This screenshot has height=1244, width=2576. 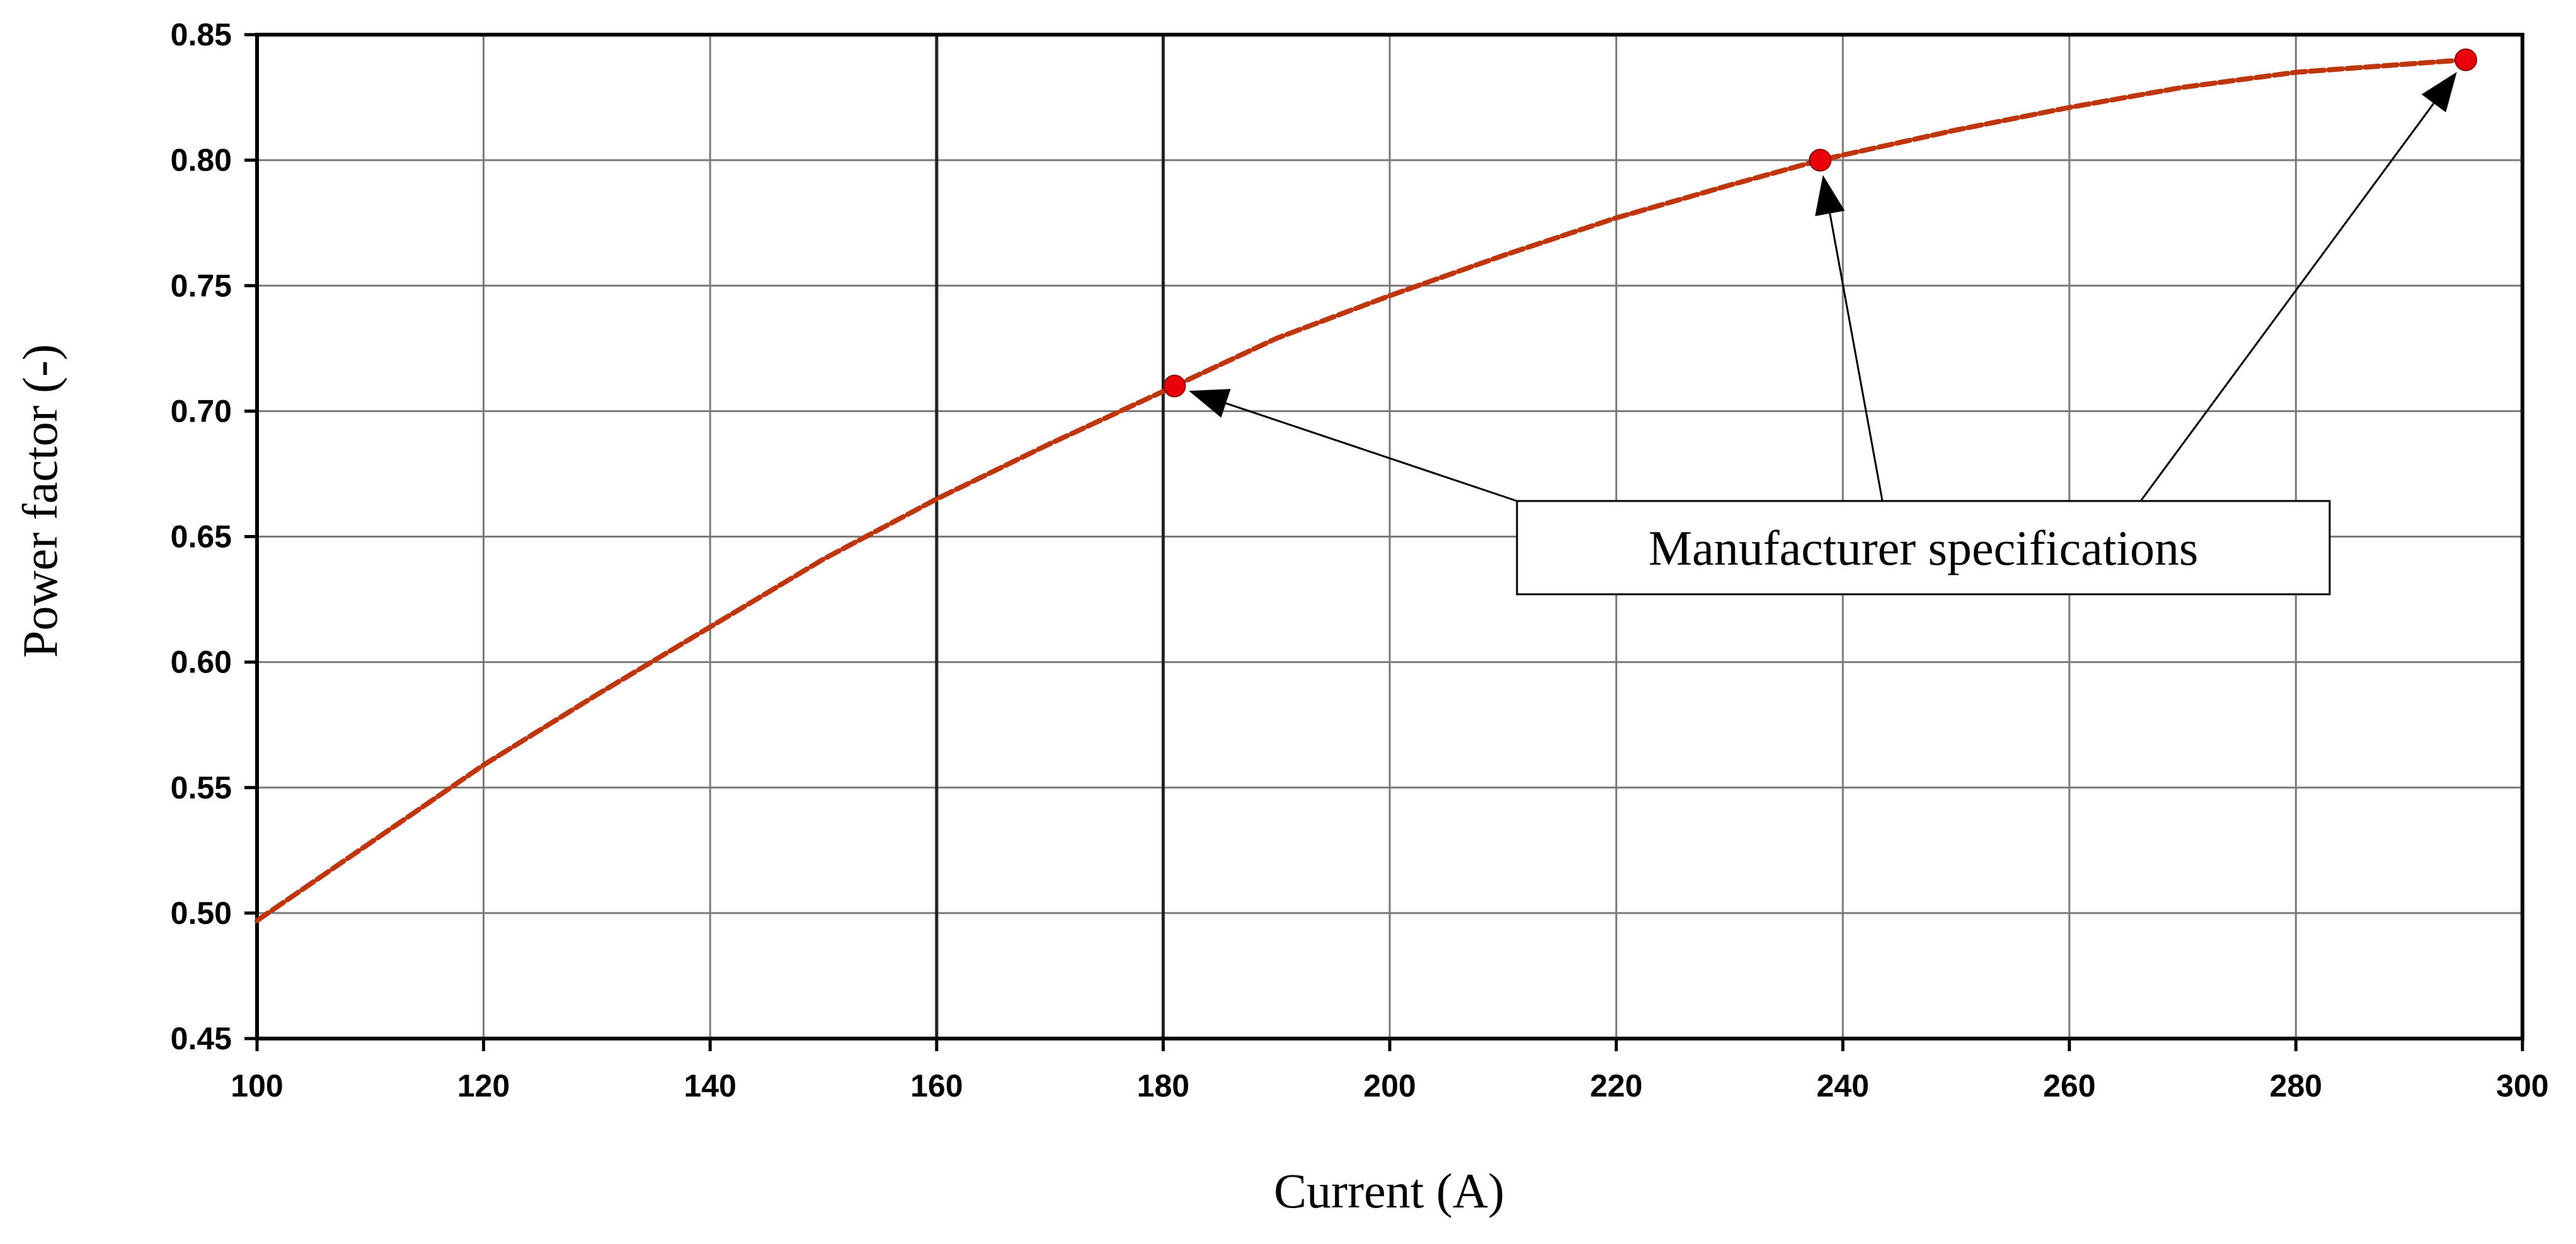 What do you see at coordinates (202, 34) in the screenshot?
I see `y-tick-label: 0.85` at bounding box center [202, 34].